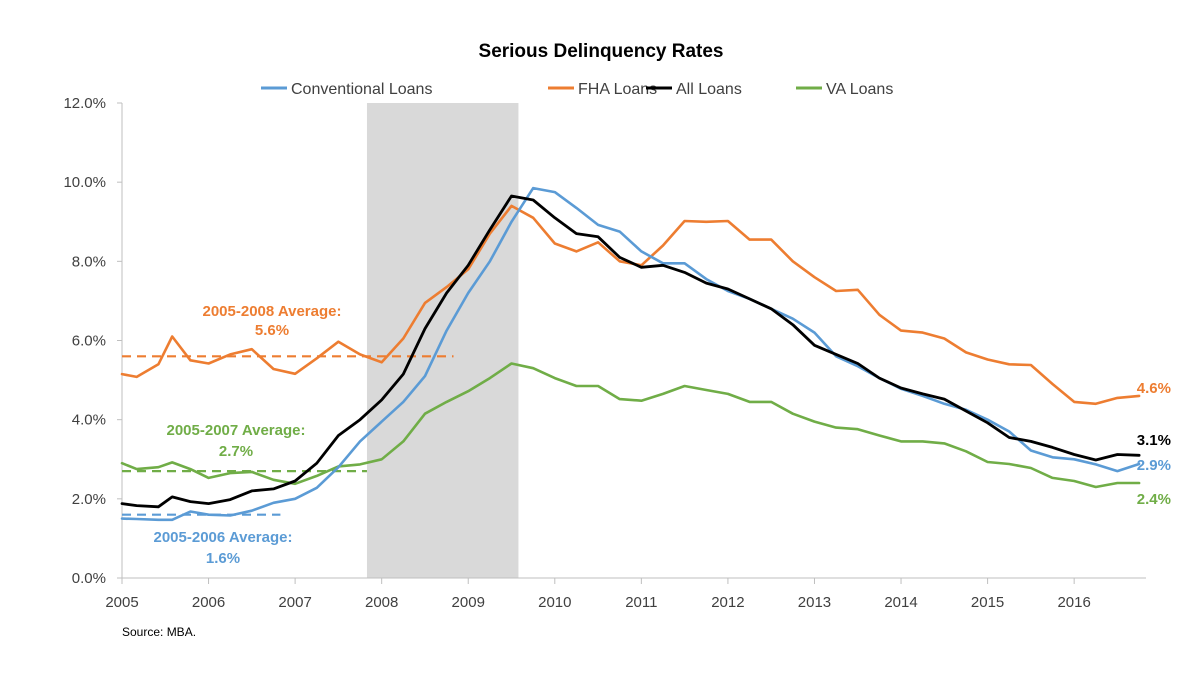 Image resolution: width=1200 pixels, height=675 pixels. I want to click on x-tick-label: 2005, so click(121, 602).